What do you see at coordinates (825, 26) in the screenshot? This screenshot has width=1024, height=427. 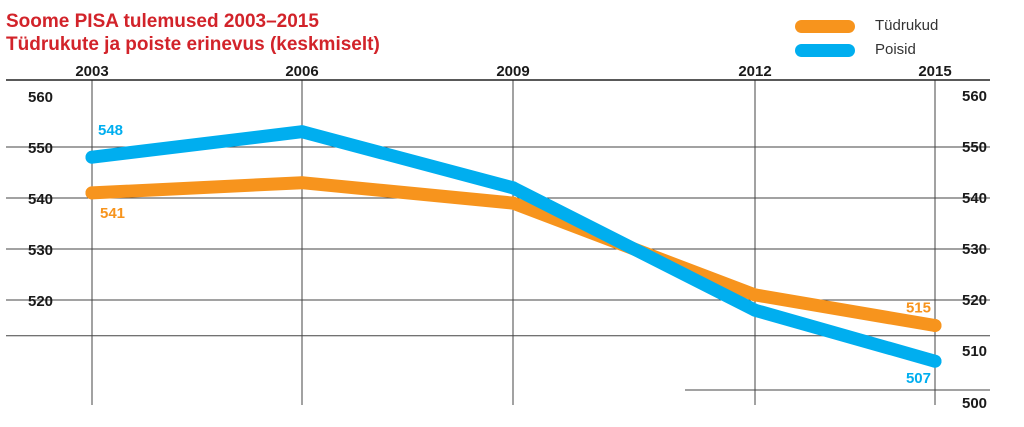 I see `legend-swatch-tudrukud` at bounding box center [825, 26].